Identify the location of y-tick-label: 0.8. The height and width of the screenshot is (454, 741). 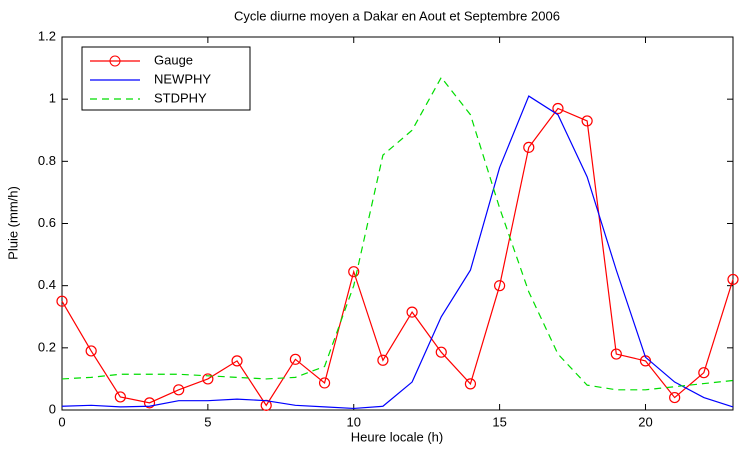
(47, 160).